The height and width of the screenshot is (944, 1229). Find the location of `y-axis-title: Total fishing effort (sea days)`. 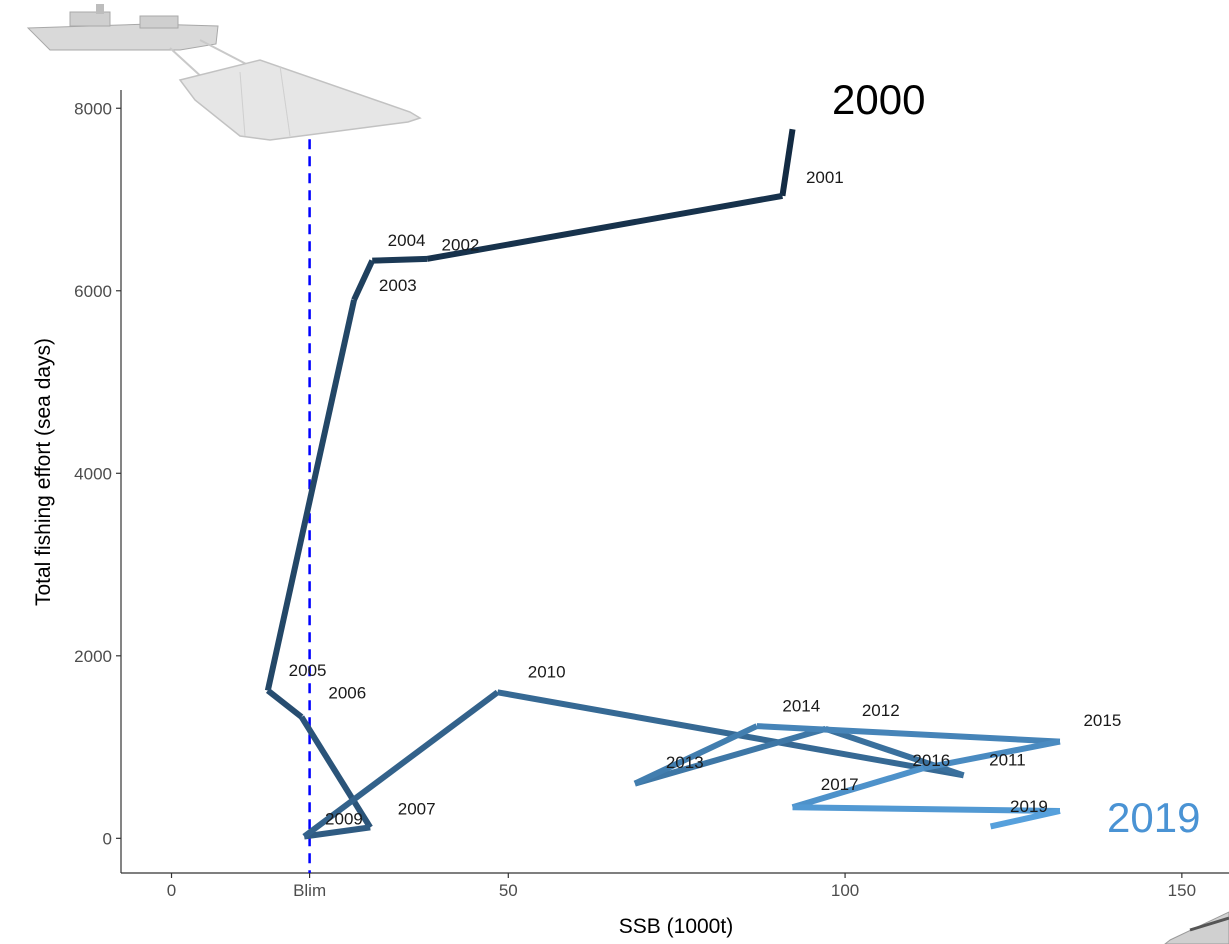

y-axis-title: Total fishing effort (sea days) is located at coordinates (43, 472).